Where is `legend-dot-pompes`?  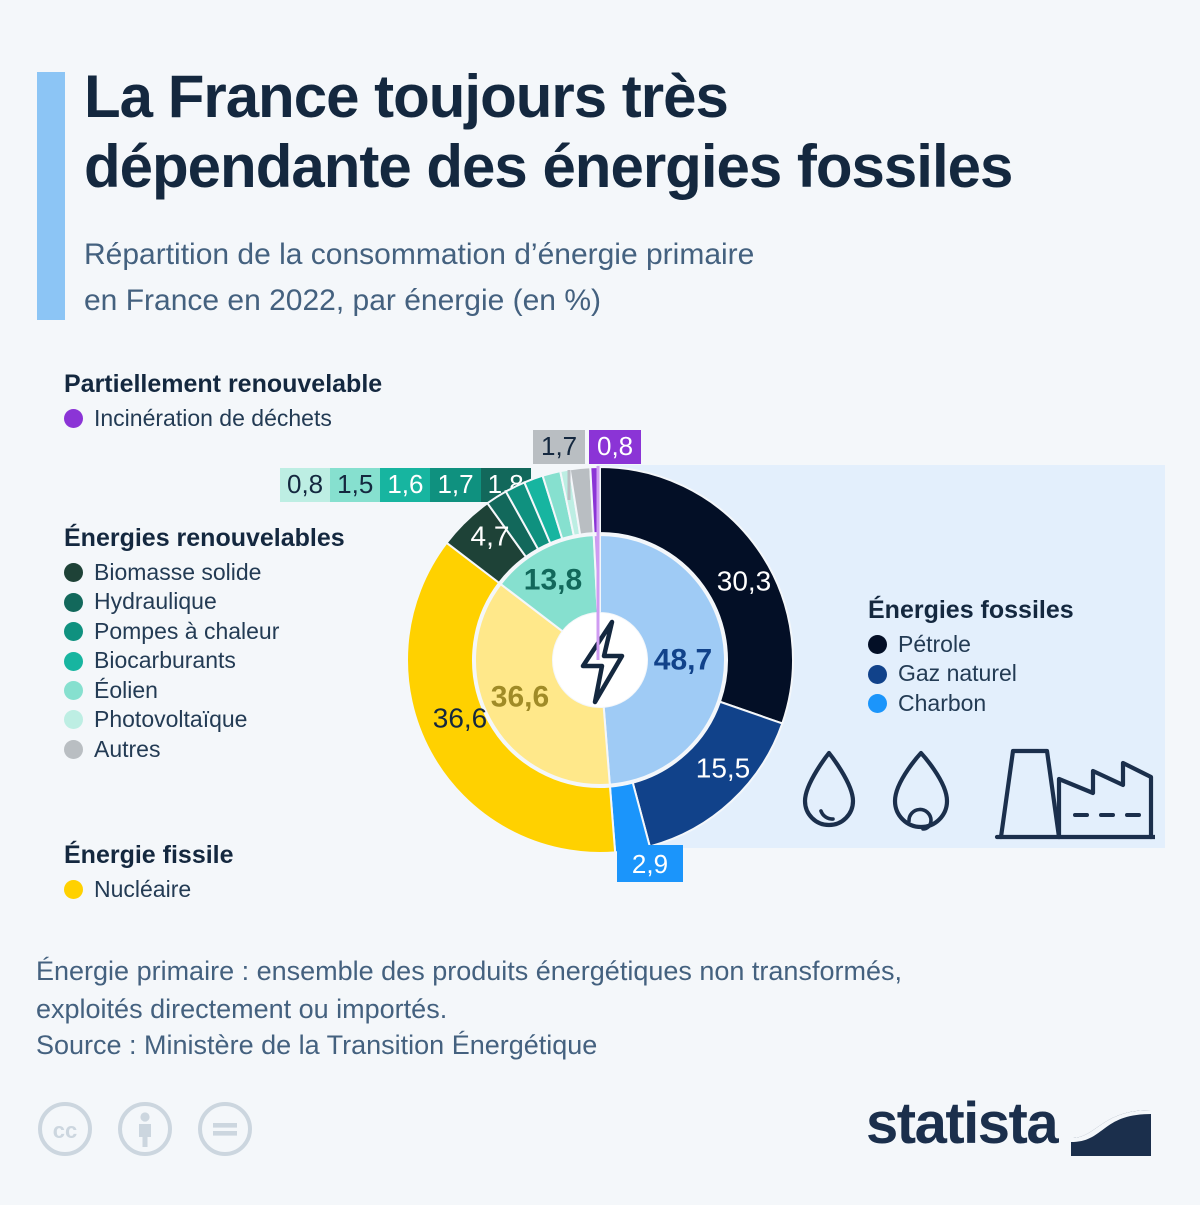
legend-dot-pompes is located at coordinates (73, 632).